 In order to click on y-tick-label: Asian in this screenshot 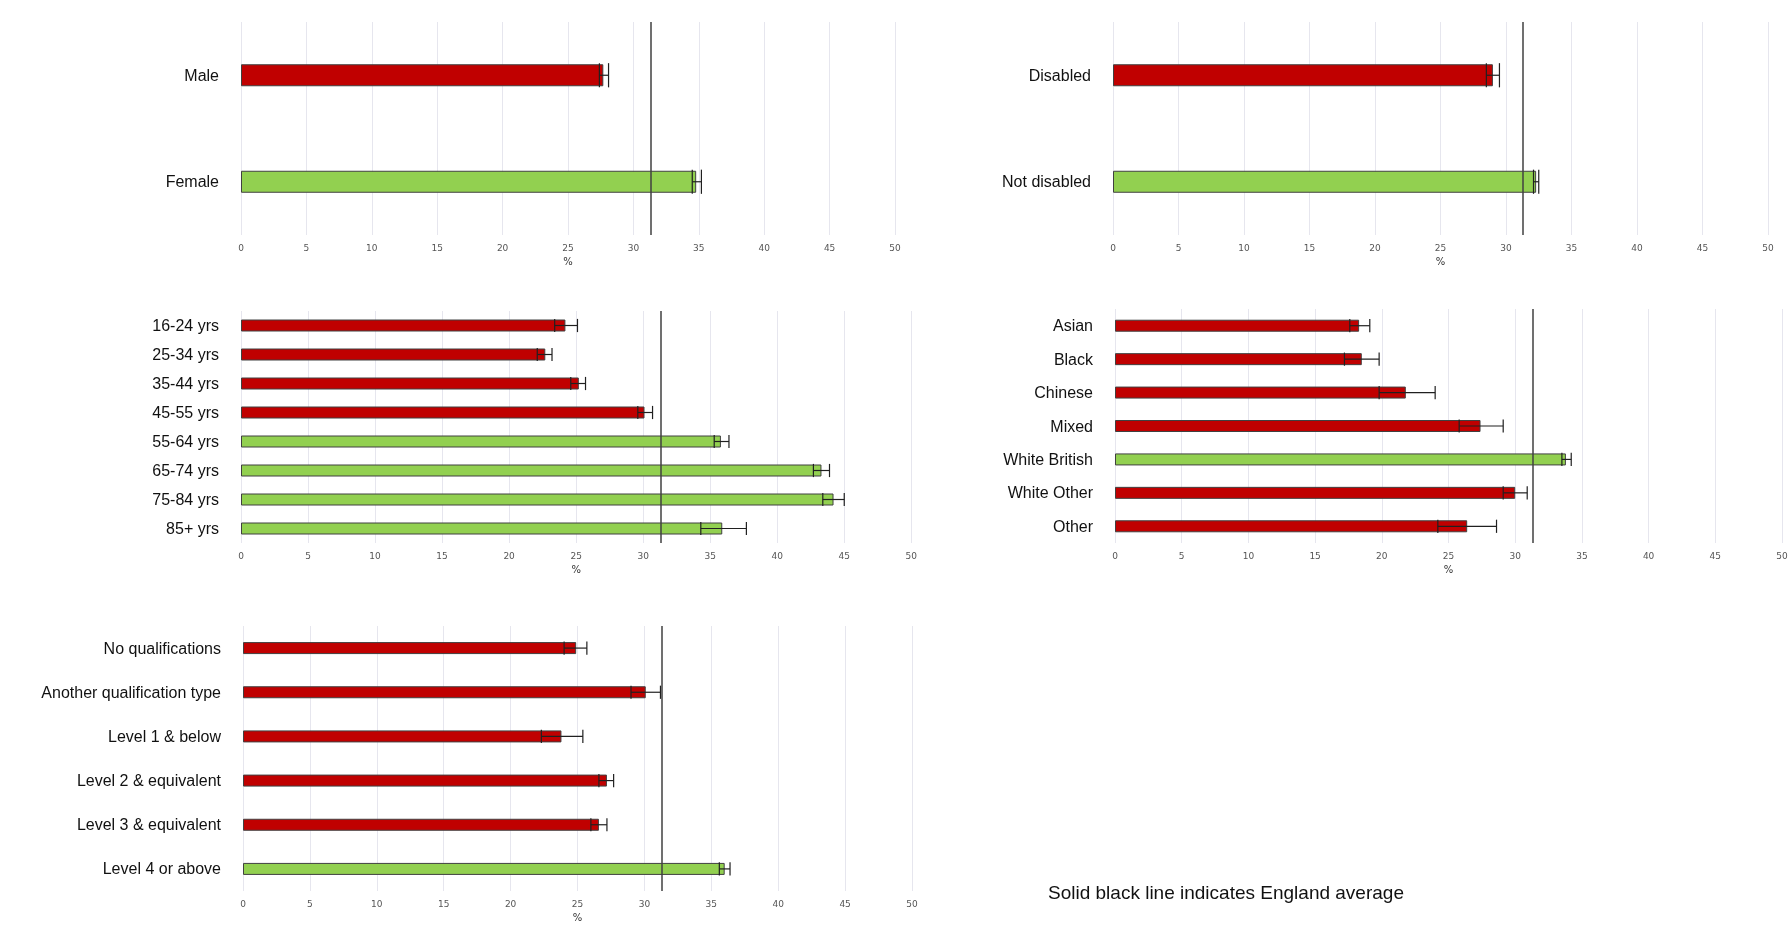, I will do `click(1072, 326)`.